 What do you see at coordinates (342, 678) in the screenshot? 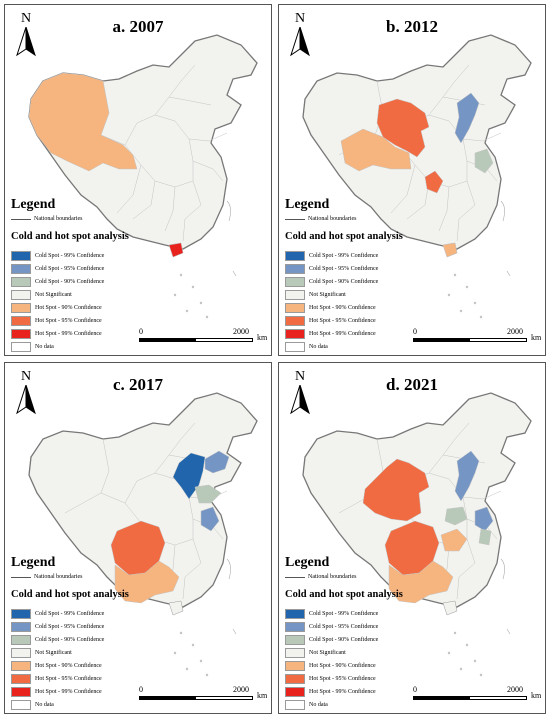
I see `legend-label: Hot Spot - 95% Confidence` at bounding box center [342, 678].